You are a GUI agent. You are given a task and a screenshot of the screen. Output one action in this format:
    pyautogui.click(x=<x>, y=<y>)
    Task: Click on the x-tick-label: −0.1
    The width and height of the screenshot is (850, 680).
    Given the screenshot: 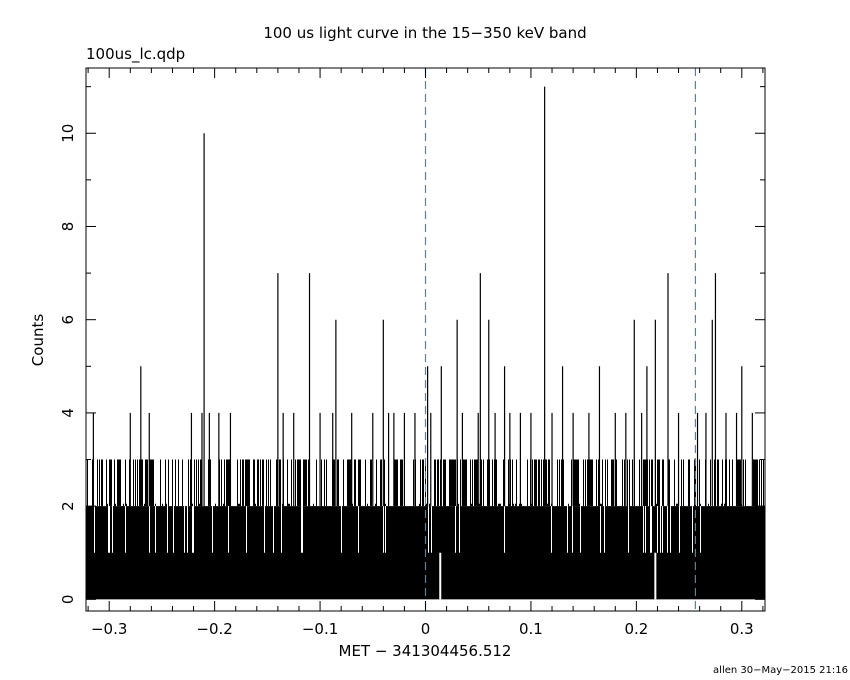 What is the action you would take?
    pyautogui.click(x=320, y=629)
    